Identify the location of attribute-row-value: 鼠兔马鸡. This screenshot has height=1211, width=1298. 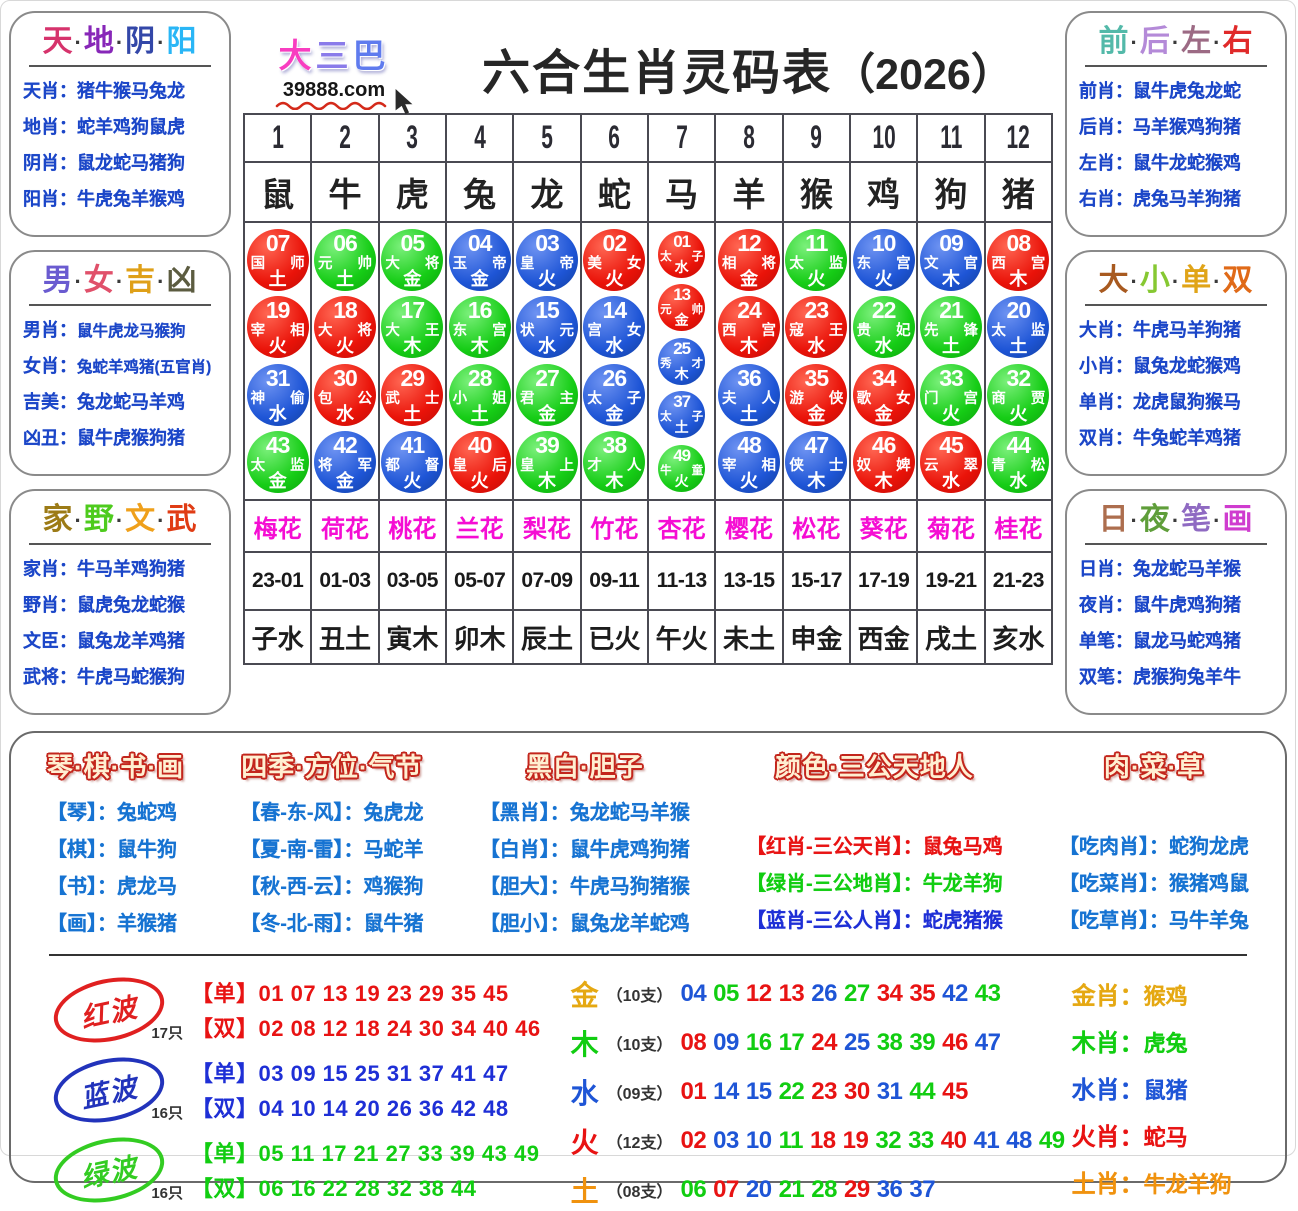
(962, 847).